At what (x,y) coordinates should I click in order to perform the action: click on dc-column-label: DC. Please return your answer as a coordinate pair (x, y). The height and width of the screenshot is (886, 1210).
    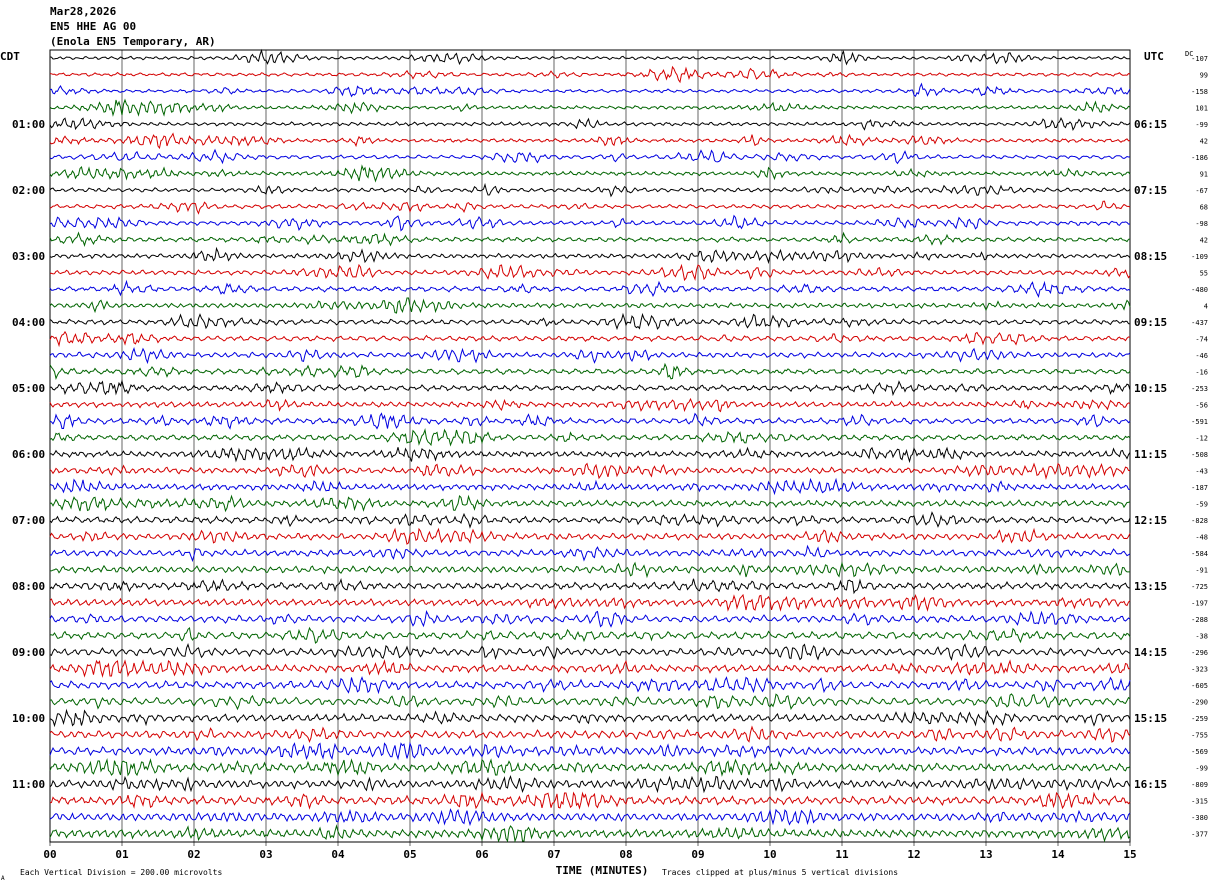
    Looking at the image, I should click on (1189, 54).